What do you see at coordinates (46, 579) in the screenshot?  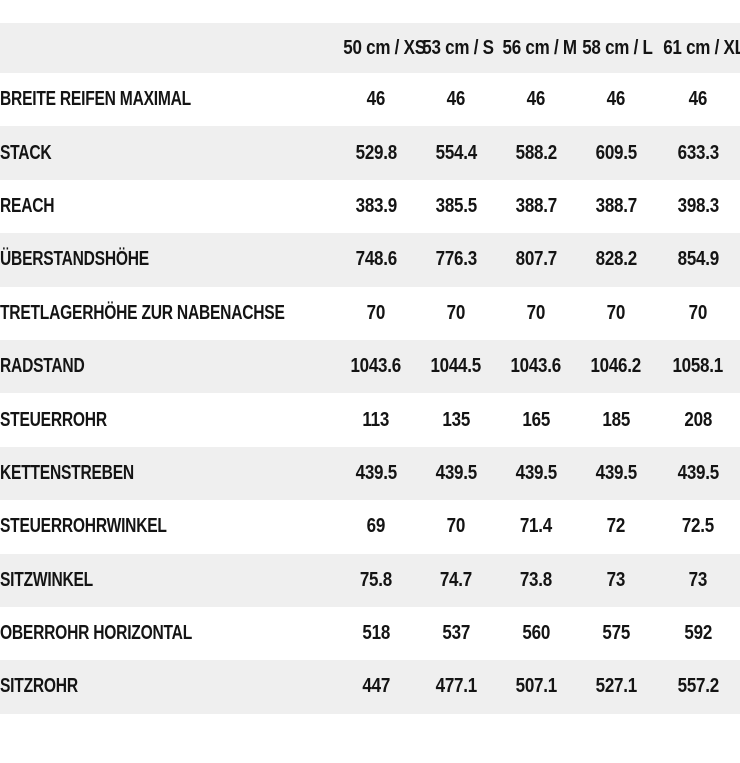 I see `row-label: SITZWINKEL` at bounding box center [46, 579].